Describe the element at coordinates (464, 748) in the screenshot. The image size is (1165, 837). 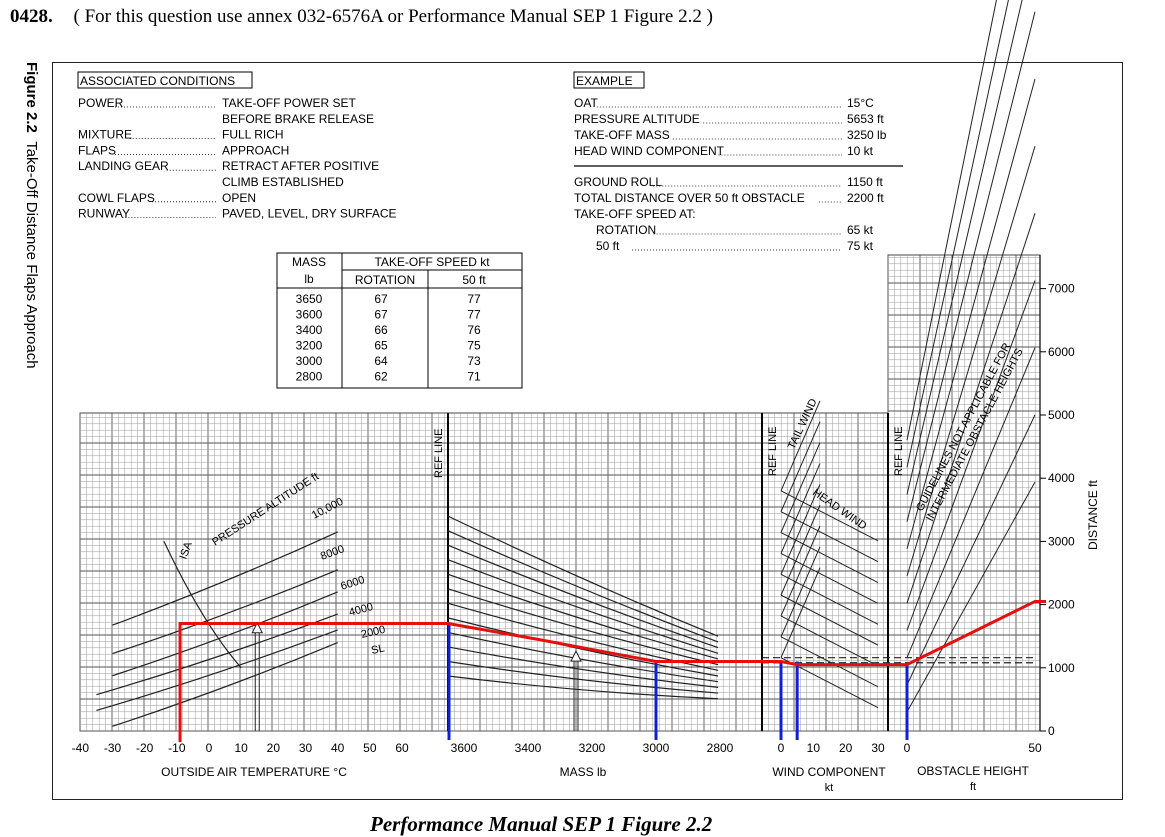
I see `mass-tick: 3600` at that location.